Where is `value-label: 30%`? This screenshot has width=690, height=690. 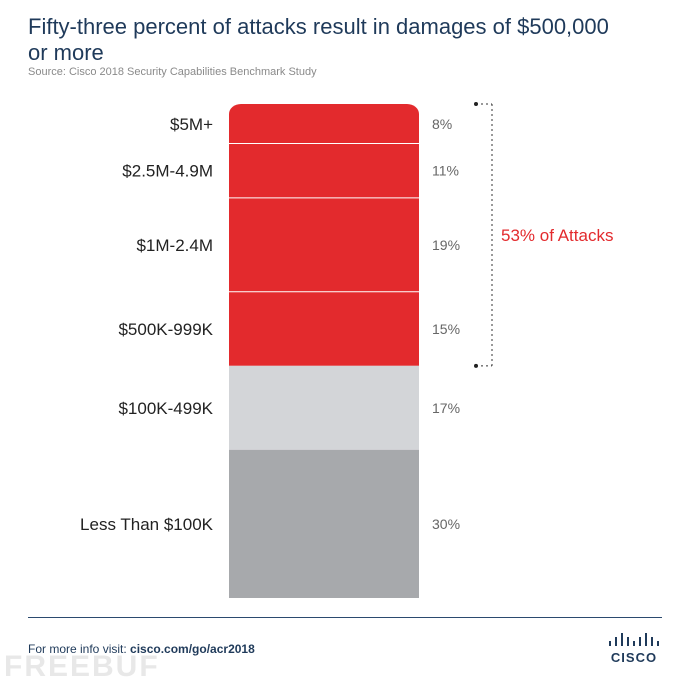 value-label: 30% is located at coordinates (446, 524).